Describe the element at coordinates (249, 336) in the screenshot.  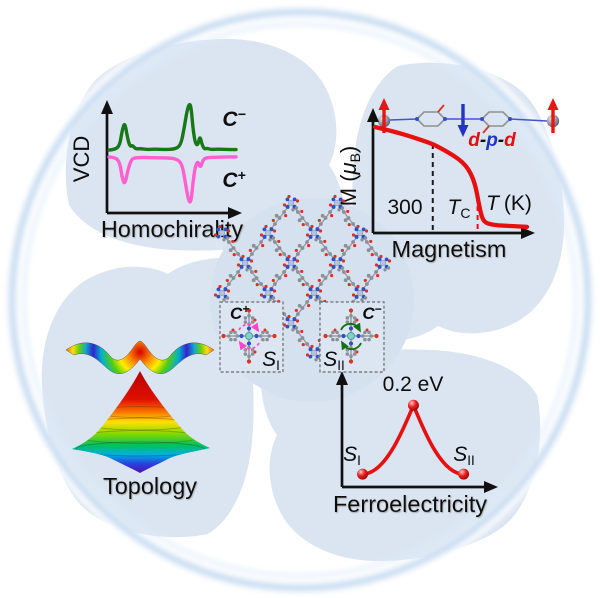
I see `rotation-arrow-pink` at that location.